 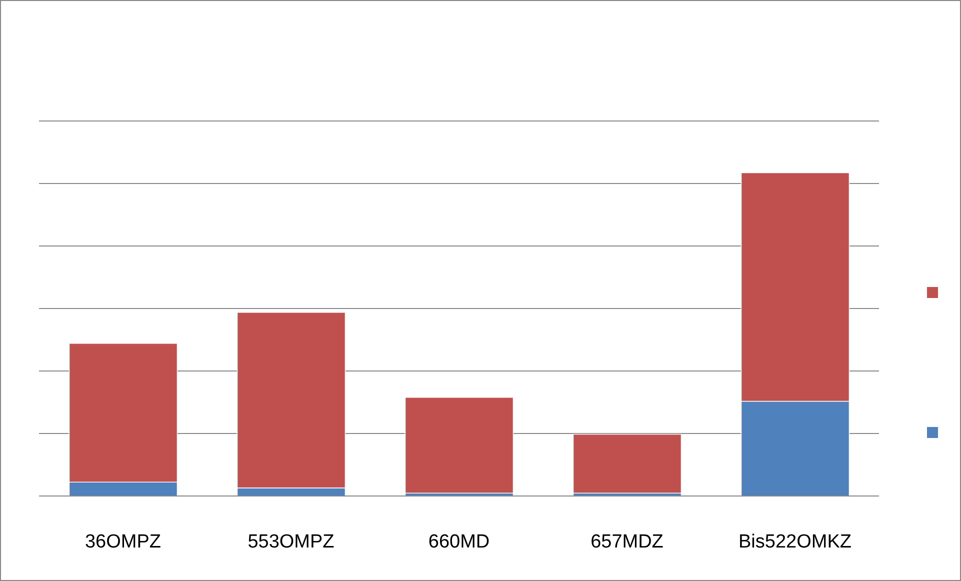 What do you see at coordinates (291, 541) in the screenshot?
I see `x-tick-label: 553OMPZ` at bounding box center [291, 541].